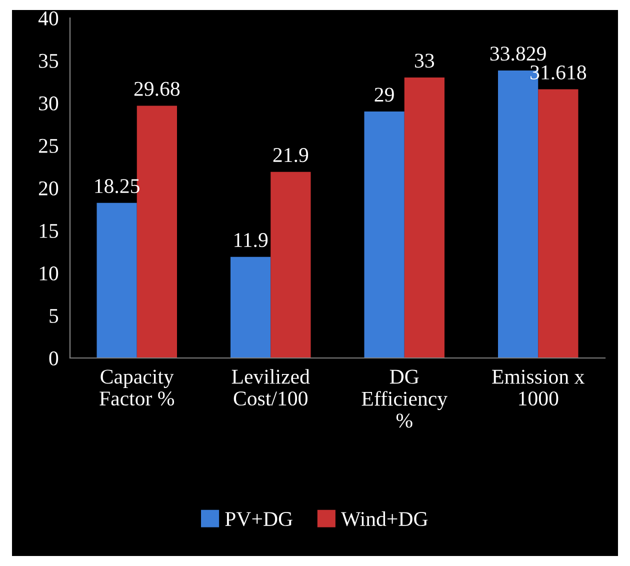  I want to click on y-tick-label: 40, so click(48, 18).